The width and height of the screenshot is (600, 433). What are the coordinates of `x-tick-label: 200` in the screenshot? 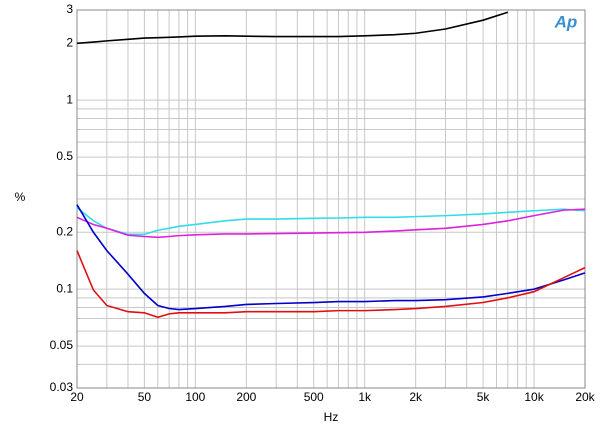 It's located at (246, 397).